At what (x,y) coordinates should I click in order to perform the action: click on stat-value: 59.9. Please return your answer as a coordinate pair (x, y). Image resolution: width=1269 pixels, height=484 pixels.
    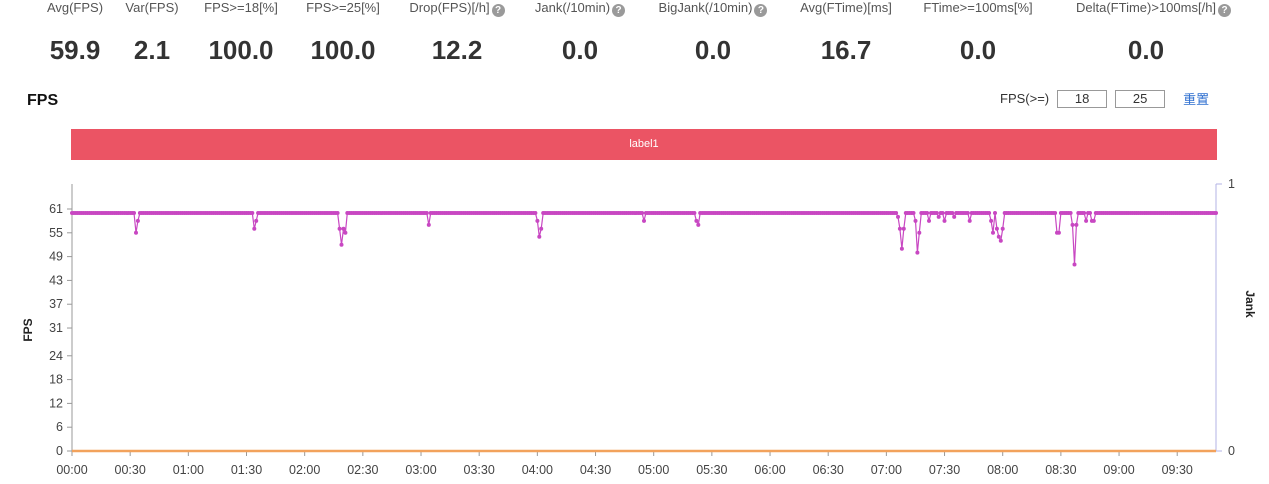
    Looking at the image, I should click on (75, 50).